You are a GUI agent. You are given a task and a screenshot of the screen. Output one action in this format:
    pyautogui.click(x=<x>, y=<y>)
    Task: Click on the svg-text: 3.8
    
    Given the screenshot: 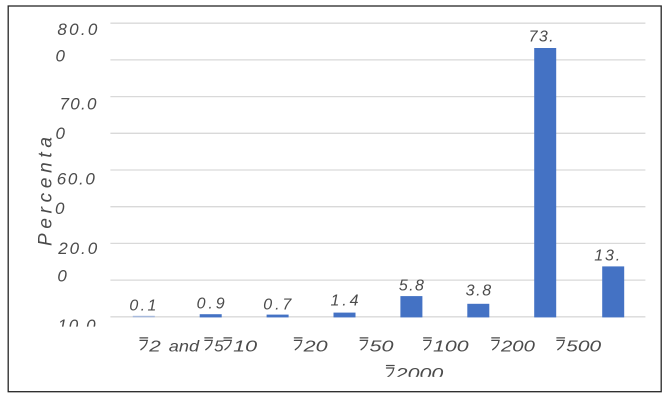 What is the action you would take?
    pyautogui.click(x=479, y=291)
    